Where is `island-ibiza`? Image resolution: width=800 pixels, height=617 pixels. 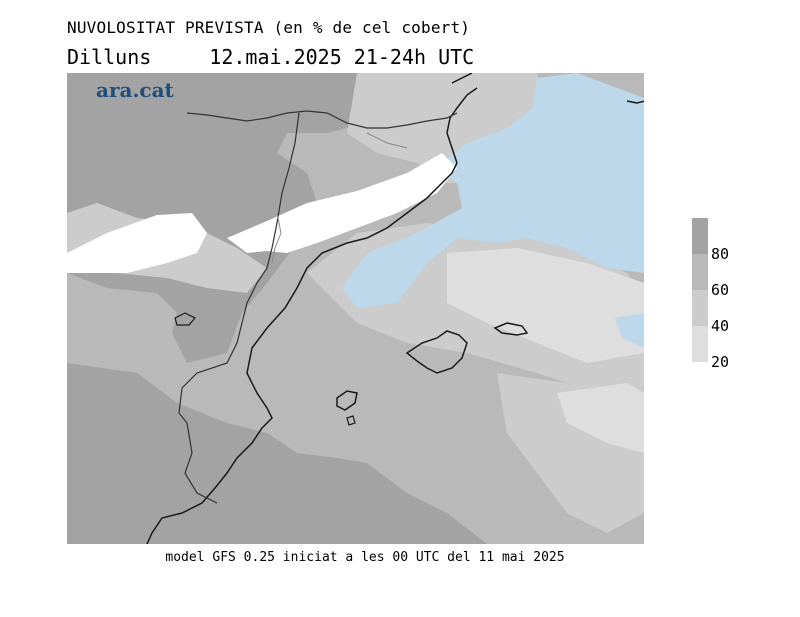
island-ibiza is located at coordinates (347, 400).